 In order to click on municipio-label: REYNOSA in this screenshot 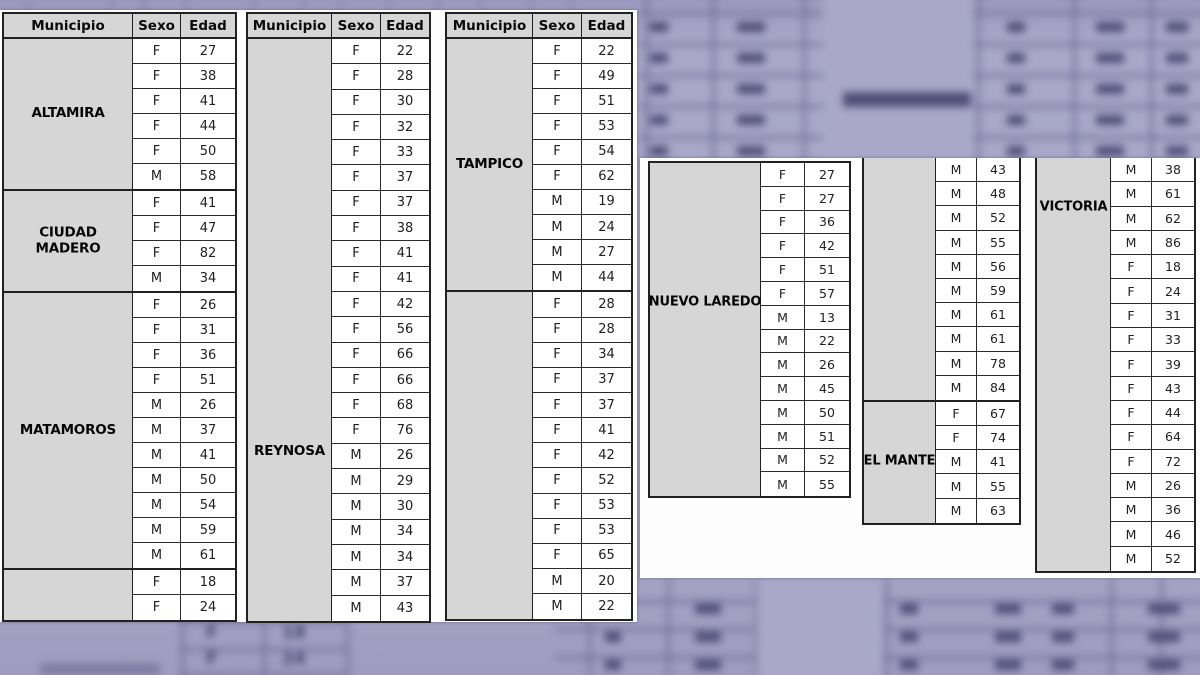, I will do `click(289, 451)`.